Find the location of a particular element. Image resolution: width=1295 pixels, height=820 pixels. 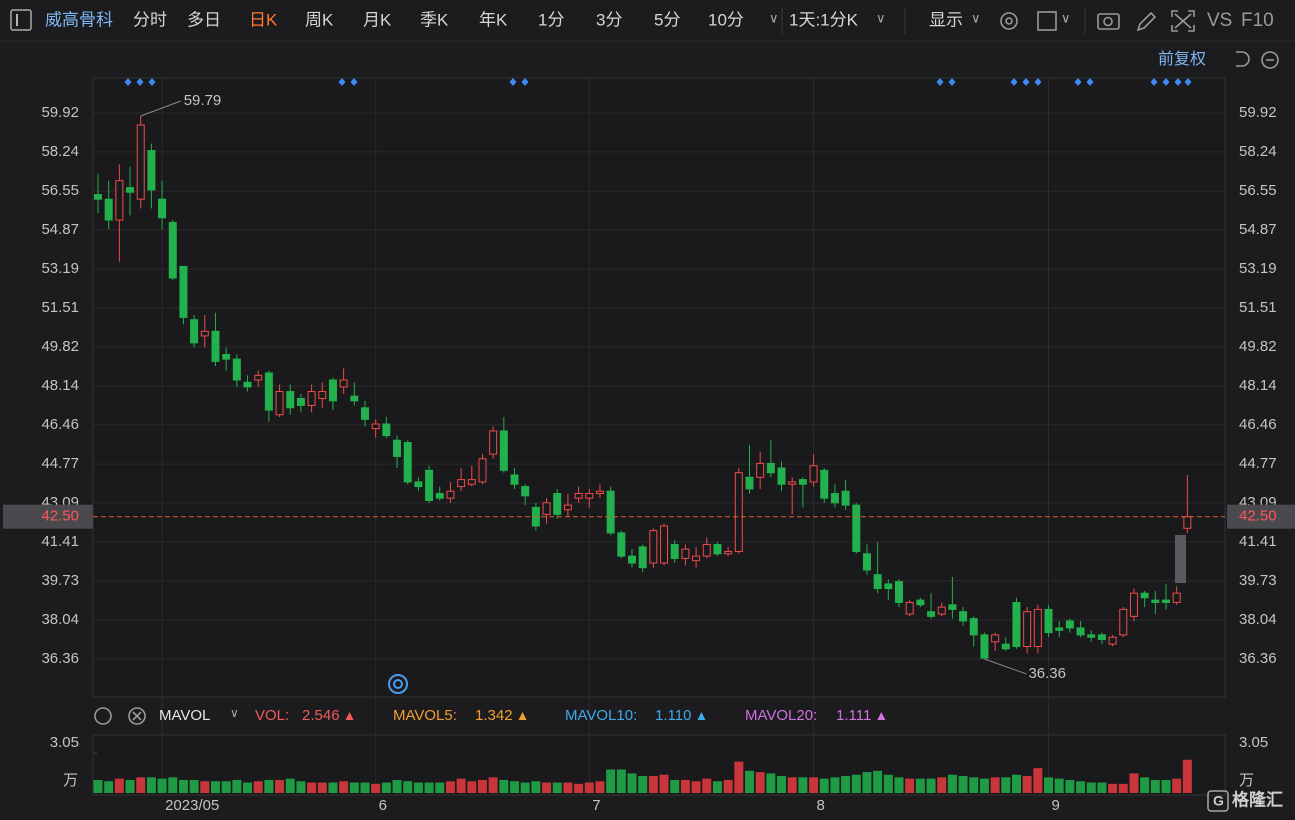

info-icon is located at coordinates (398, 684).